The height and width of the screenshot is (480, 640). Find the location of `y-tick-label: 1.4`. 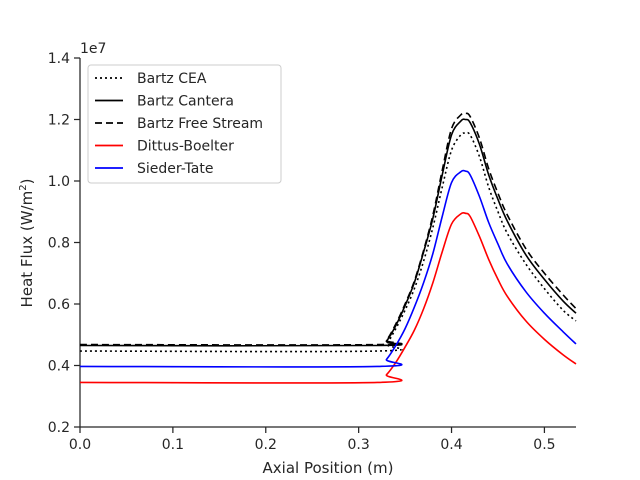

y-tick-label: 1.4 is located at coordinates (59, 59).